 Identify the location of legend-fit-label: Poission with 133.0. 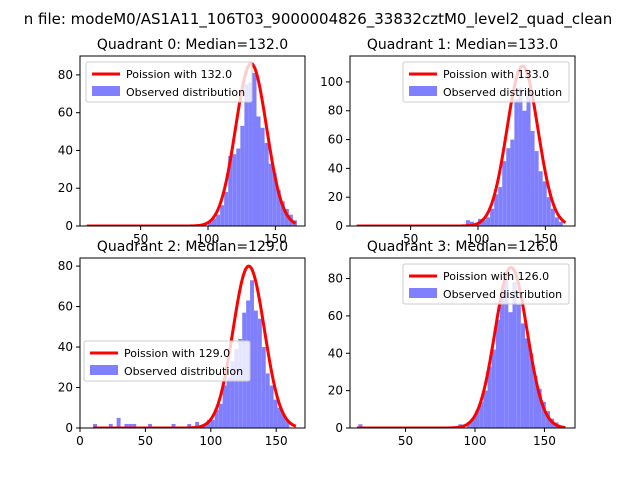
(496, 74).